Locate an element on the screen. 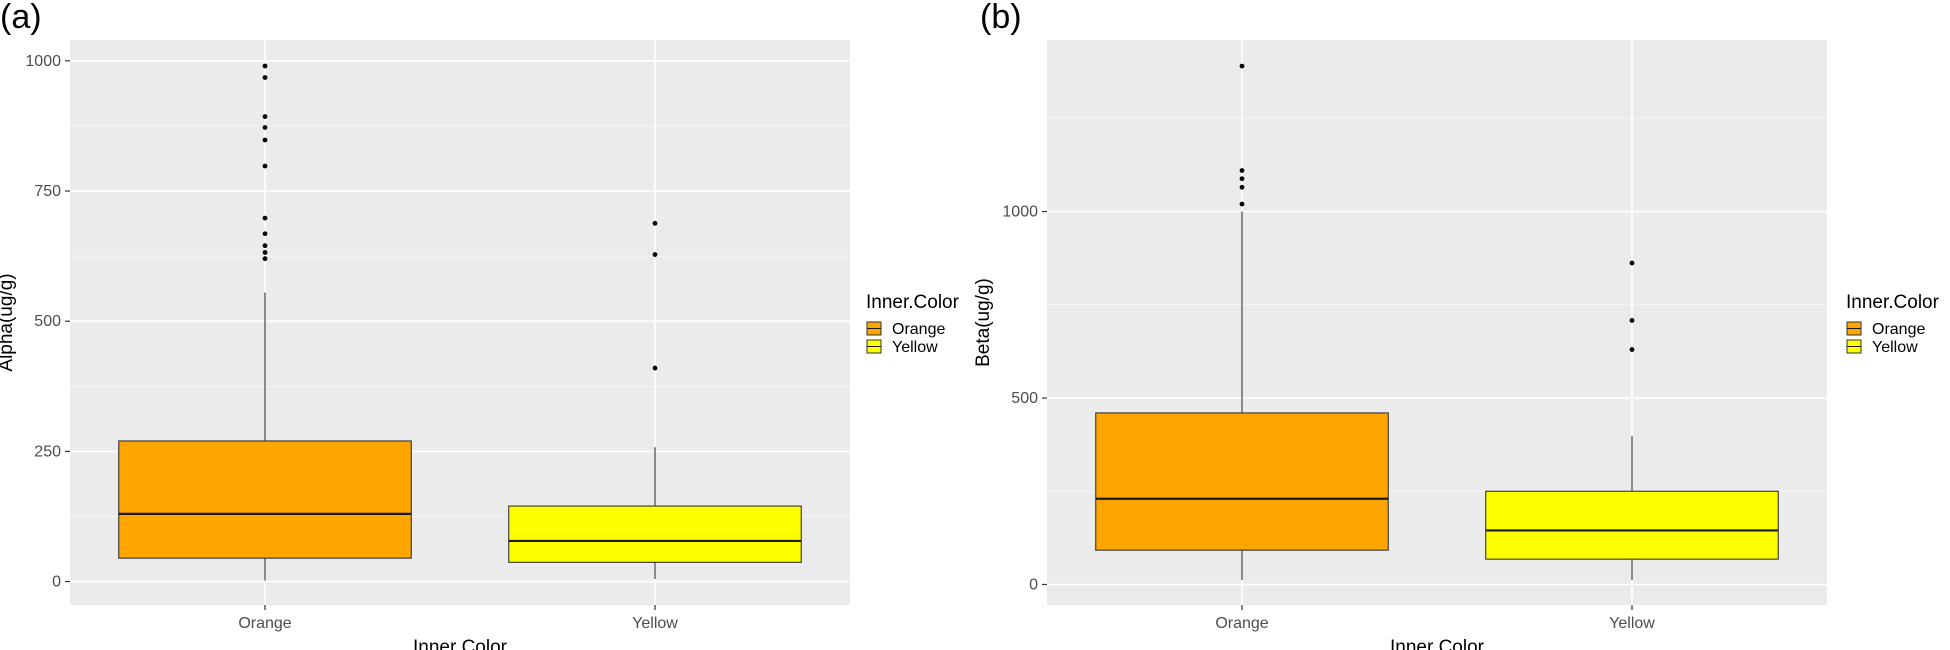 The image size is (1950, 650). panel-label: (b) is located at coordinates (1001, 18).